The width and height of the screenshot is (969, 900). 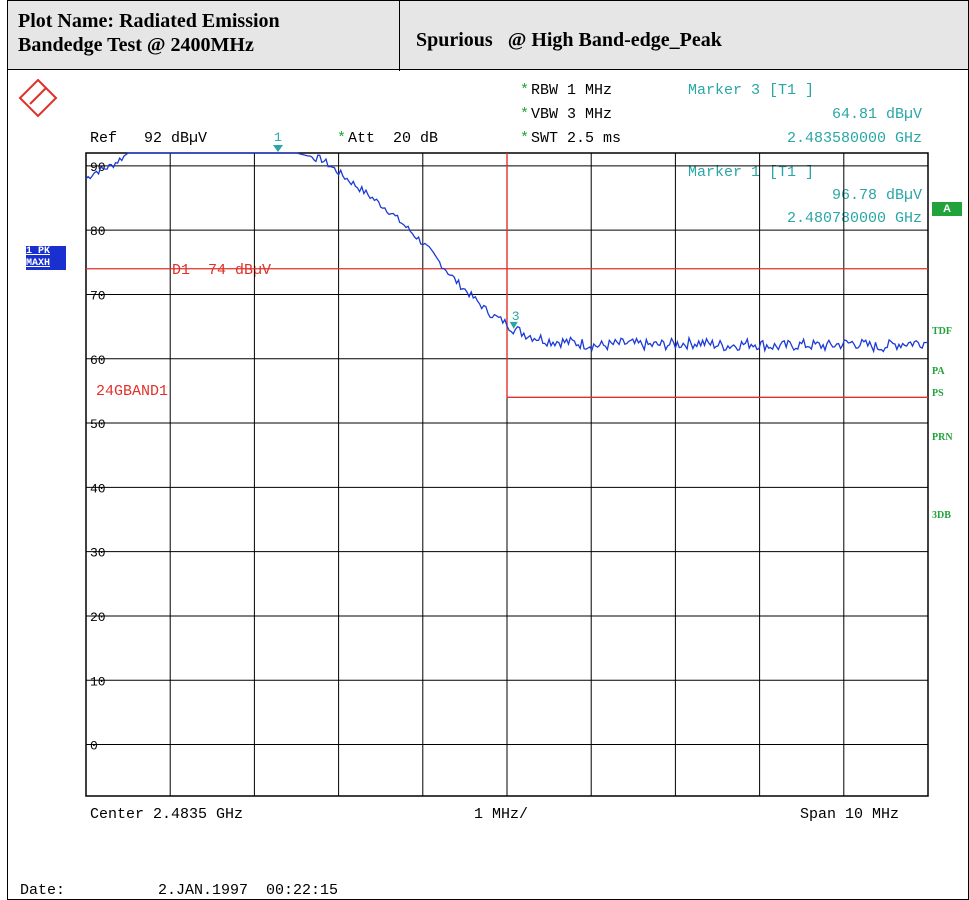 I want to click on marker1-label: Marker 1 [T1 ], so click(x=751, y=172).